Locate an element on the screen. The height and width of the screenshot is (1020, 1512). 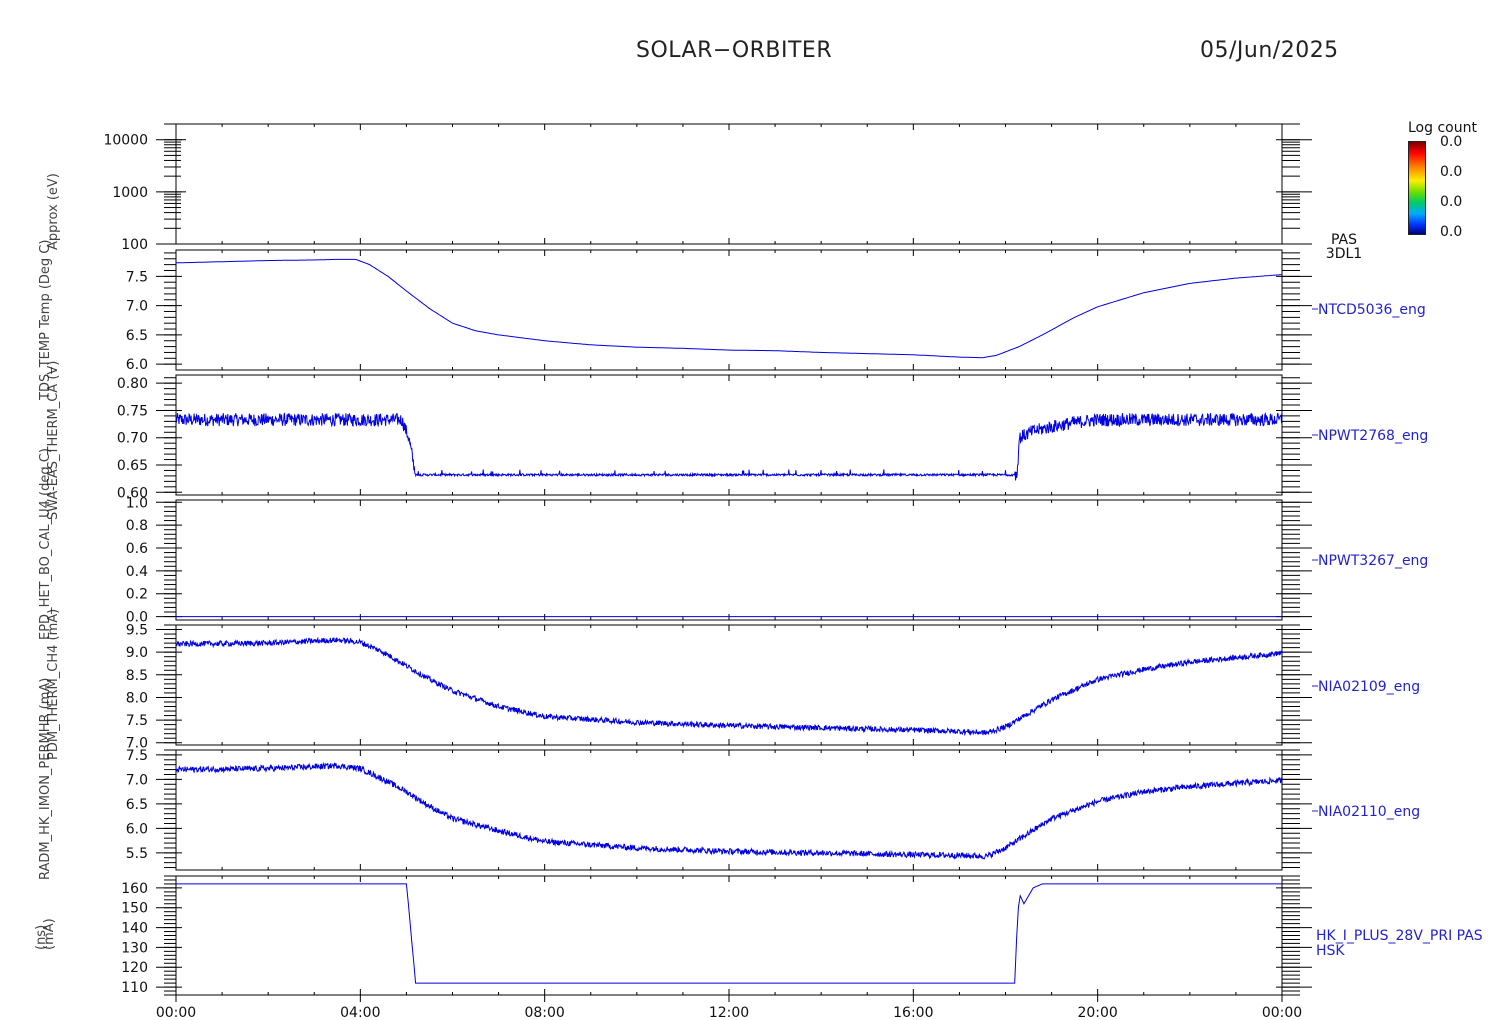
y-tick-label: 0.75 is located at coordinates (132, 411).